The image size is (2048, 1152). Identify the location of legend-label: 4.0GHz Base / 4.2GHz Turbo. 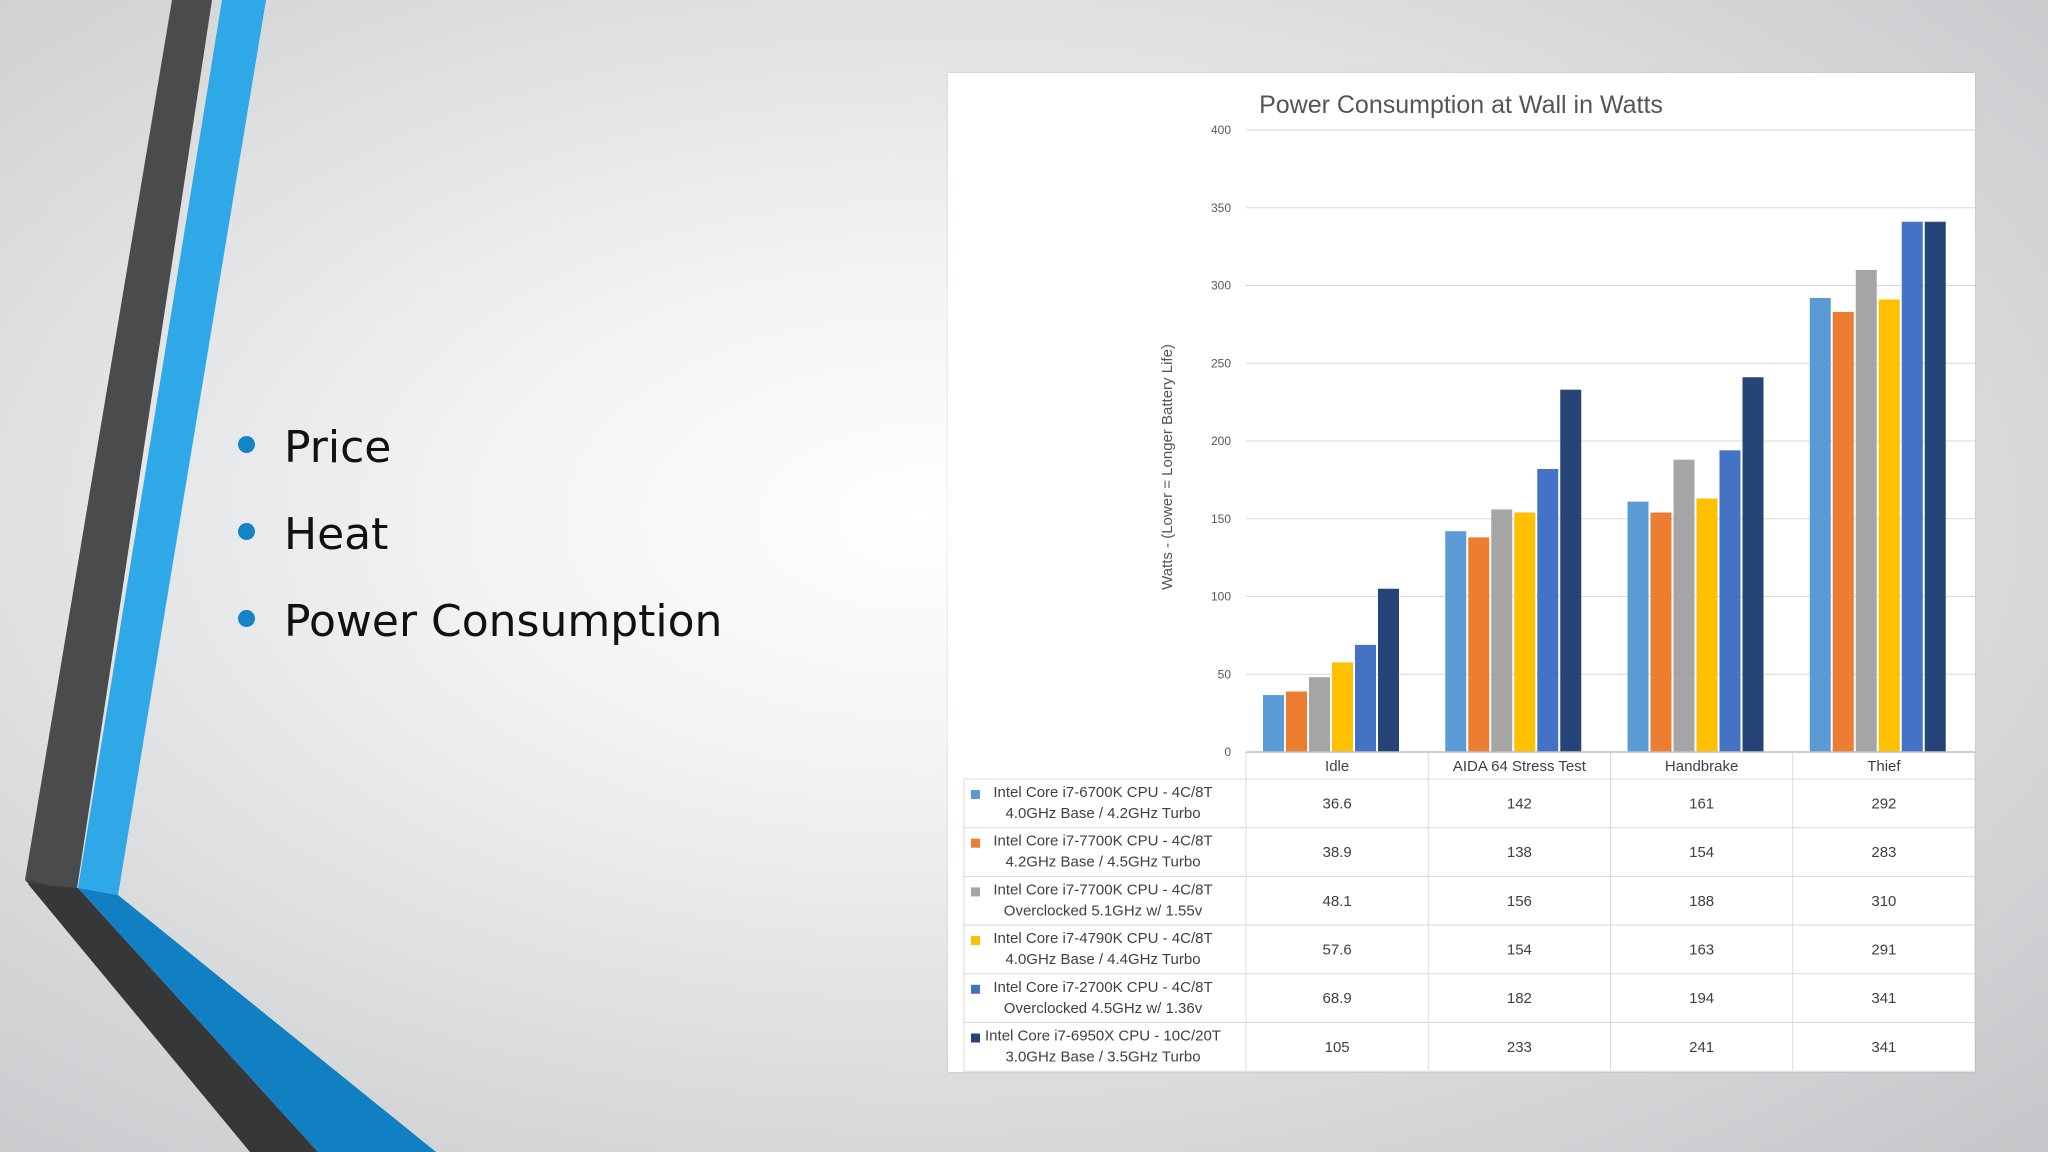
(1102, 813).